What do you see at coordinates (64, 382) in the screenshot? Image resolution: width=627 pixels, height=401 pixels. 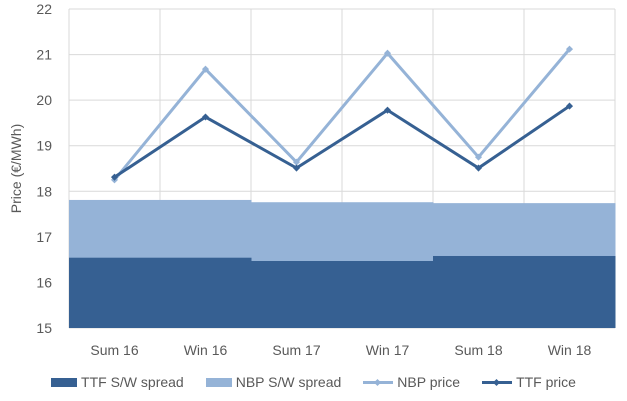 I see `legend-swatch-ttf-spread-icon` at bounding box center [64, 382].